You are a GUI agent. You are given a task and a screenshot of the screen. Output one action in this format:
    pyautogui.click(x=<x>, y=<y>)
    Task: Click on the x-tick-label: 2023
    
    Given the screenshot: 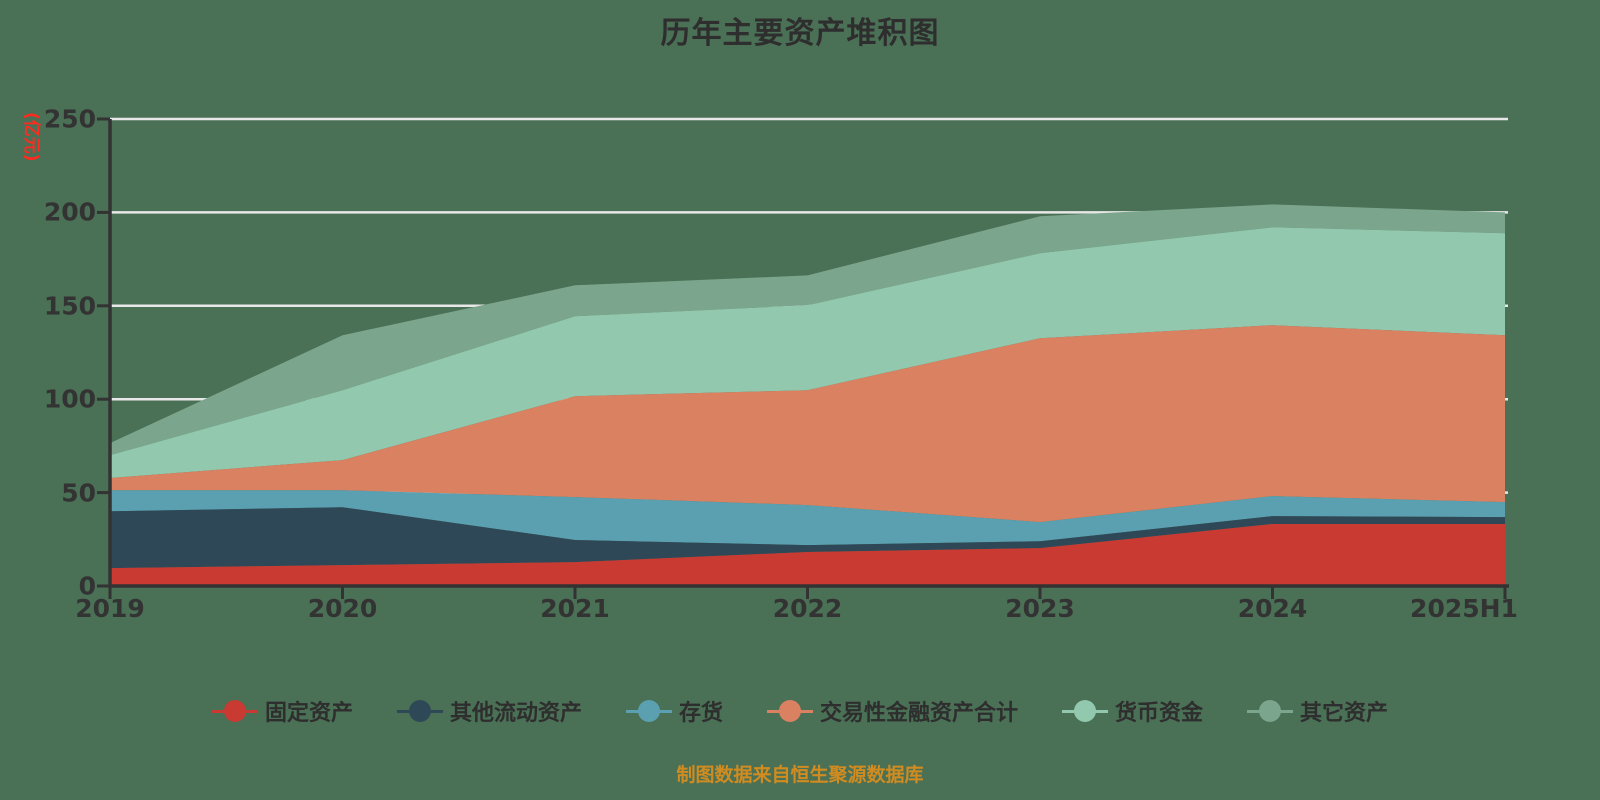 What is the action you would take?
    pyautogui.click(x=1040, y=608)
    